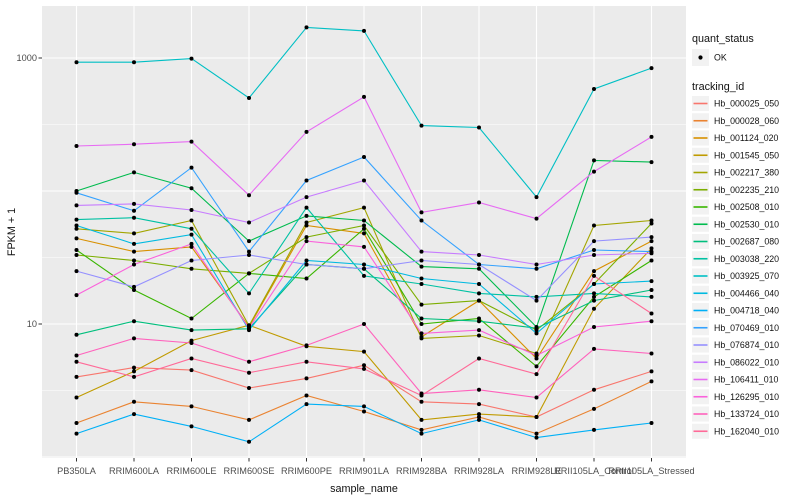  Describe the element at coordinates (746, 138) in the screenshot. I see `legend-item-label: Hb_001124_020` at that location.